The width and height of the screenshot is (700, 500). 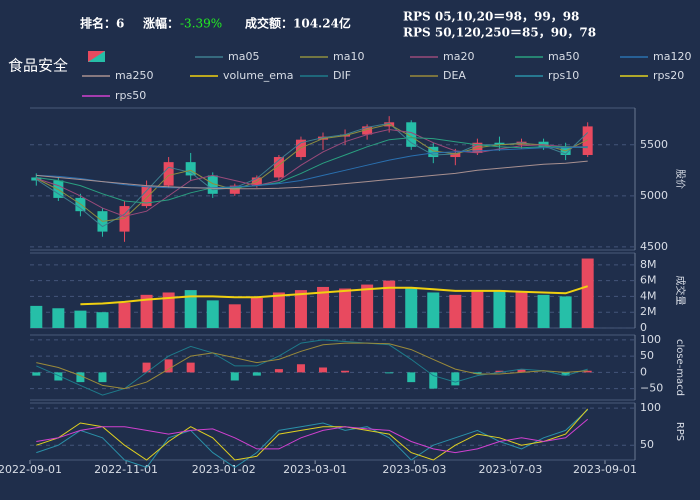 I want to click on legend-label: ma20, so click(x=458, y=56).